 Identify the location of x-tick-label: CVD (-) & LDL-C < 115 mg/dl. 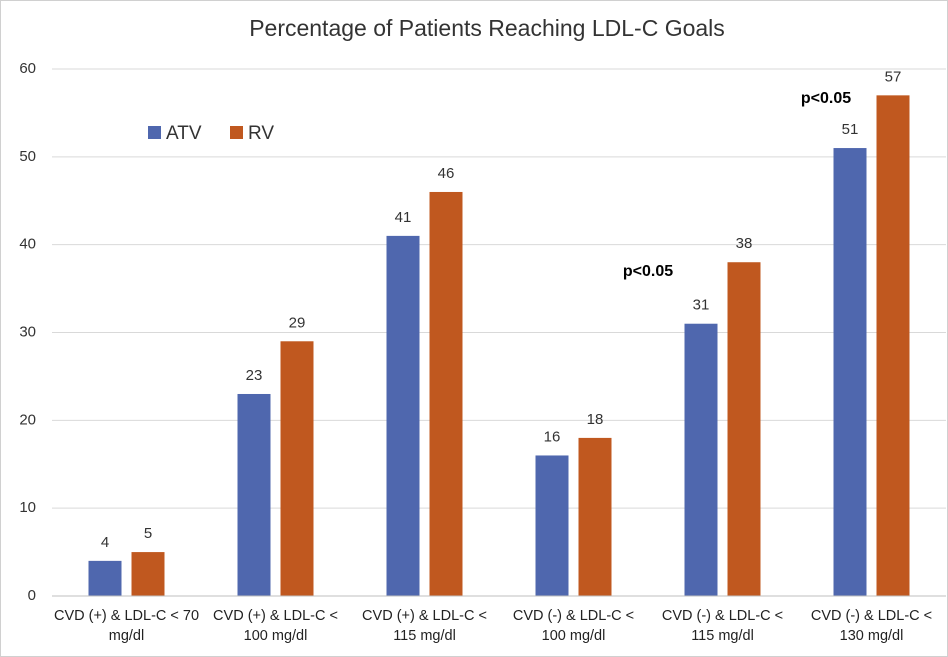
(722, 626).